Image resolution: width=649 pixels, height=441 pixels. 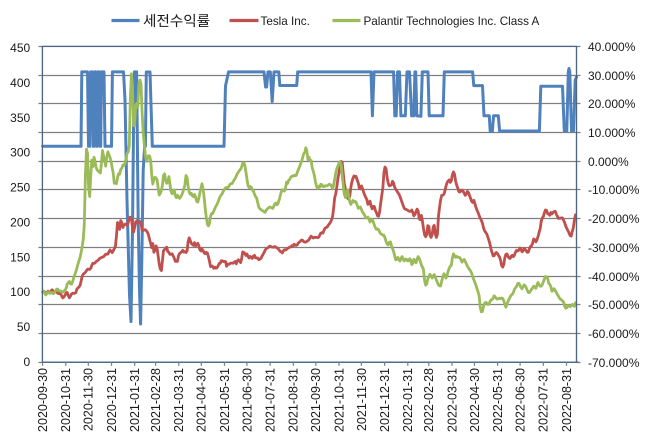 I want to click on svg-text: 2021-06-30, so click(x=247, y=400).